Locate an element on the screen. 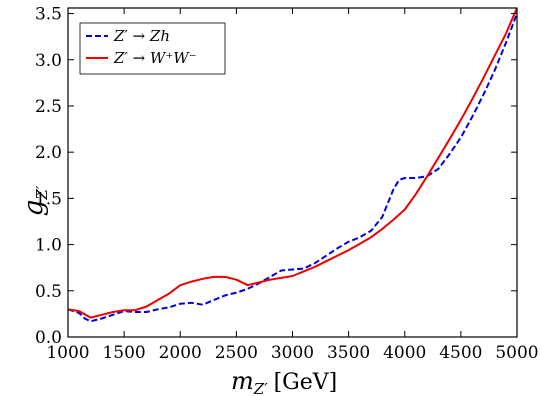 This screenshot has height=396, width=540. legend-box is located at coordinates (152, 48).